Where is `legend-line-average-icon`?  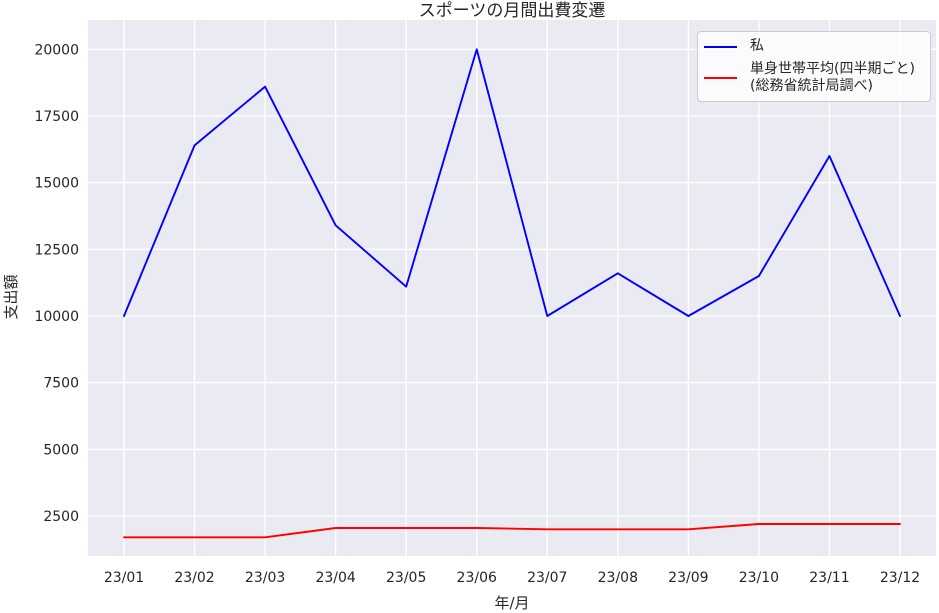
legend-line-average-icon is located at coordinates (720, 78).